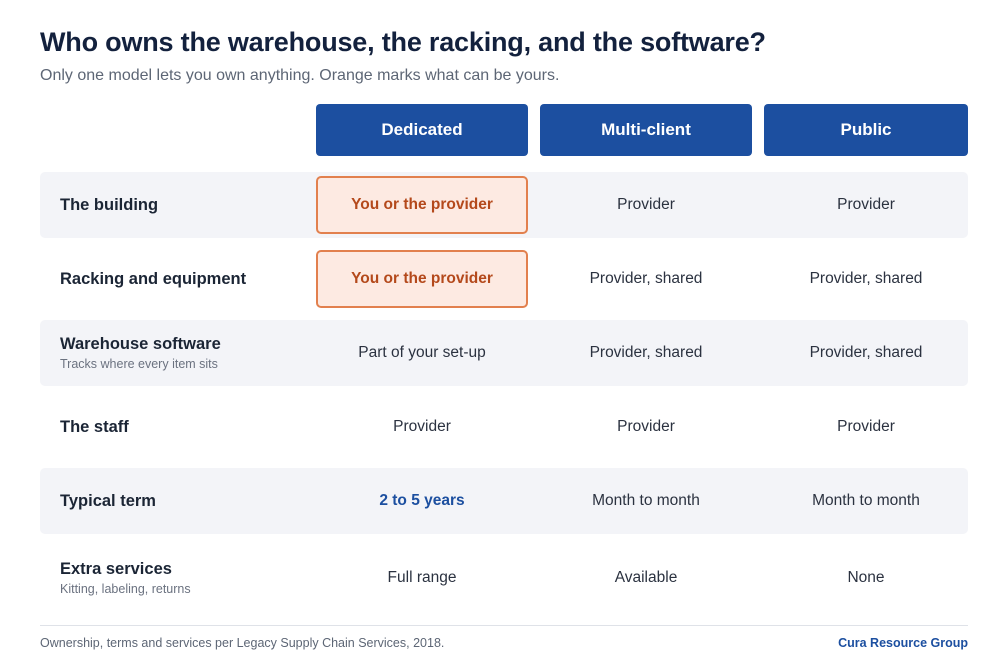 The image size is (1000, 660). Describe the element at coordinates (139, 364) in the screenshot. I see `row-sublabel: Tracks where every item sits` at that location.